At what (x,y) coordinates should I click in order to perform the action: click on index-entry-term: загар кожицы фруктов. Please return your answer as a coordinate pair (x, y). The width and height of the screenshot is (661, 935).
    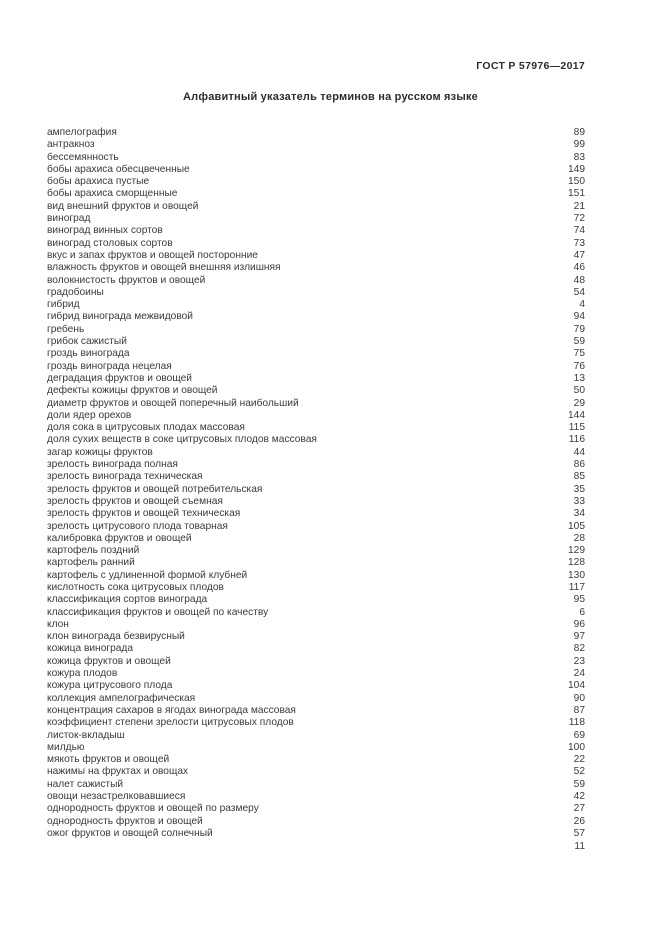
    Looking at the image, I should click on (100, 452).